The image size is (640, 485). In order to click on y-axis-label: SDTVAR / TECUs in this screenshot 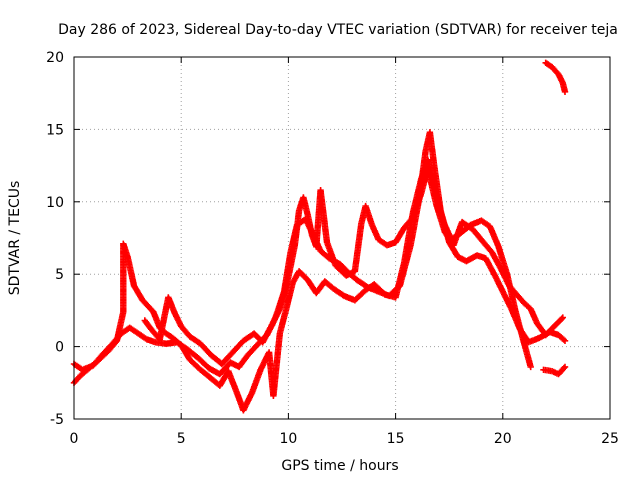, I will do `click(15, 238)`.